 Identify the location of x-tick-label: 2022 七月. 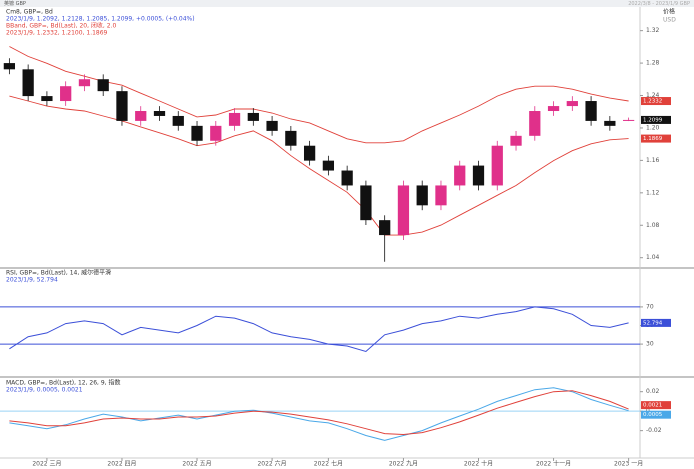
(328, 464).